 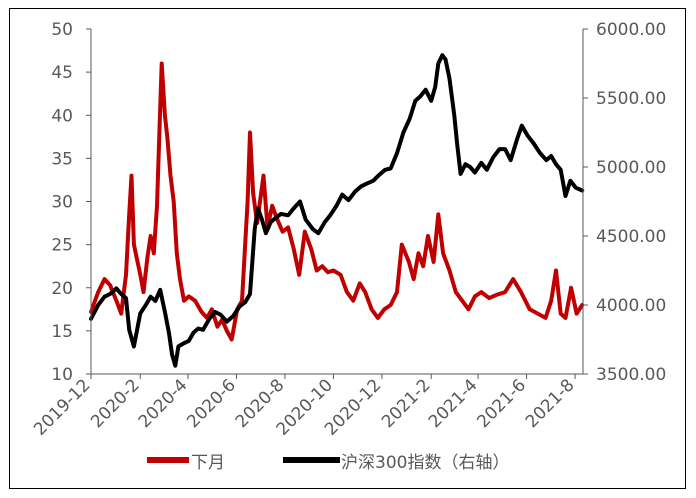 I want to click on legend: 下月 沪深300指数（右轴）, so click(x=328, y=463).